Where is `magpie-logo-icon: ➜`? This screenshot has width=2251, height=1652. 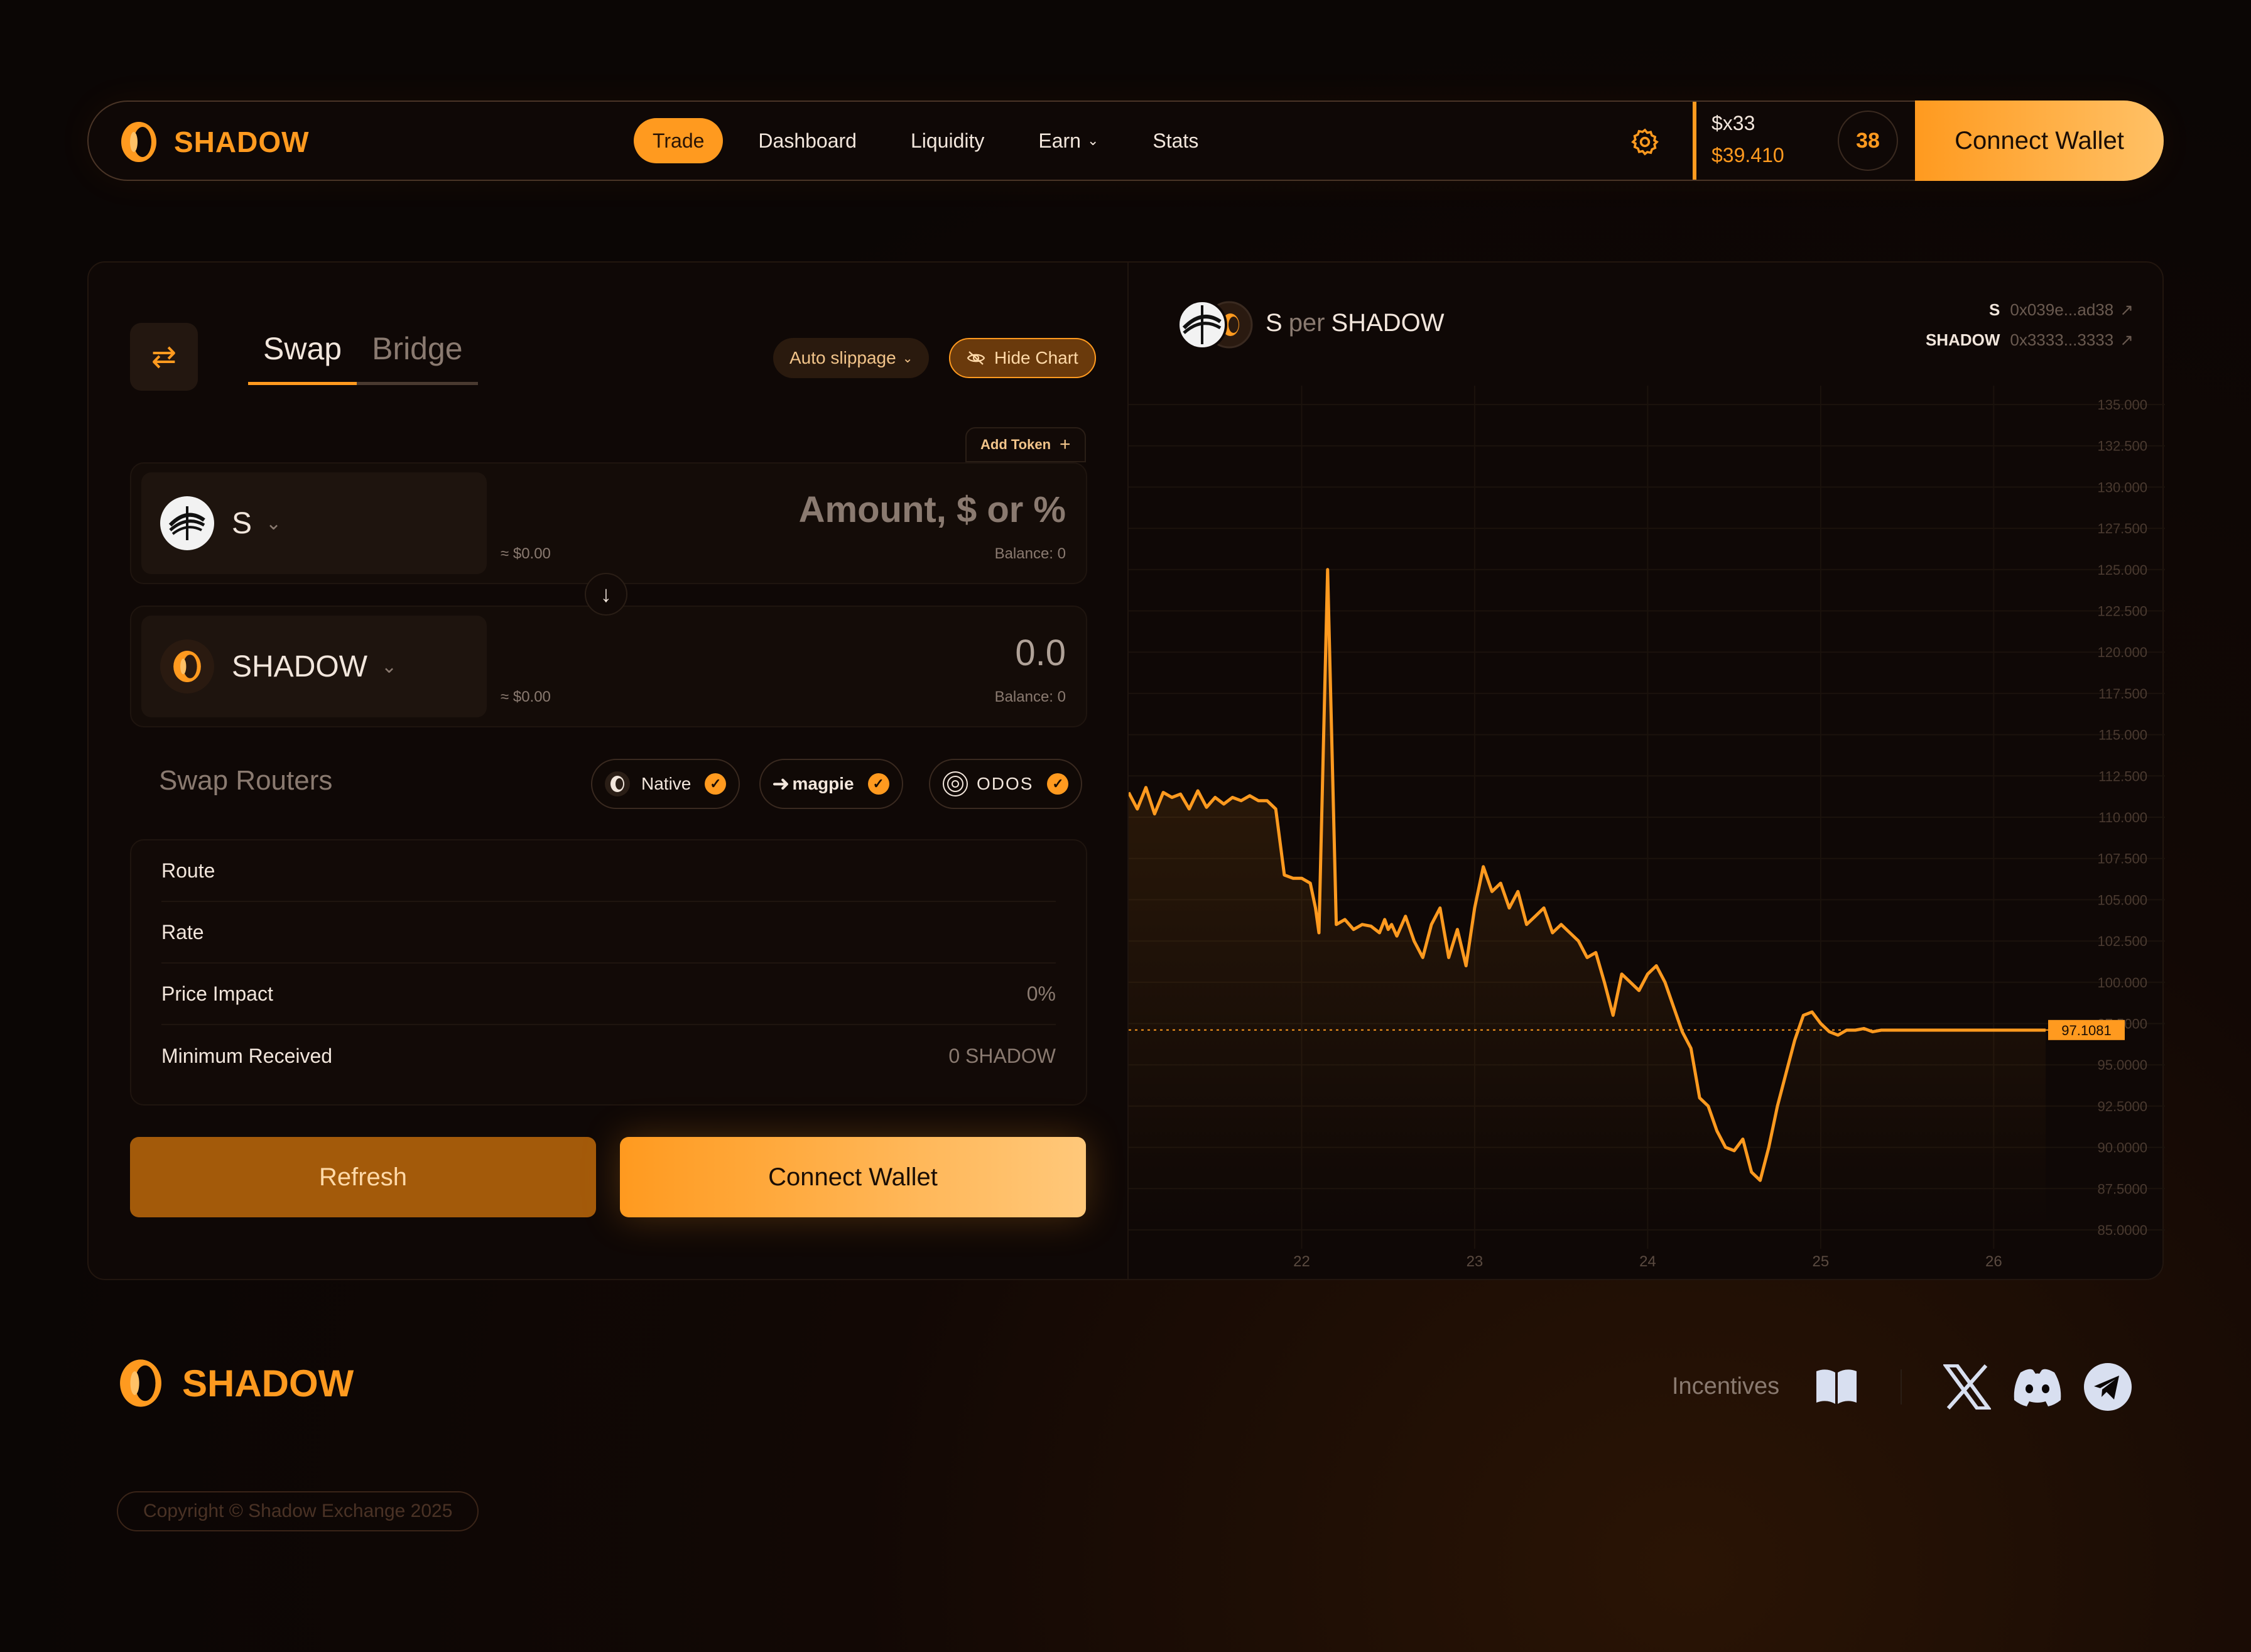
magpie-logo-icon: ➜ is located at coordinates (781, 784).